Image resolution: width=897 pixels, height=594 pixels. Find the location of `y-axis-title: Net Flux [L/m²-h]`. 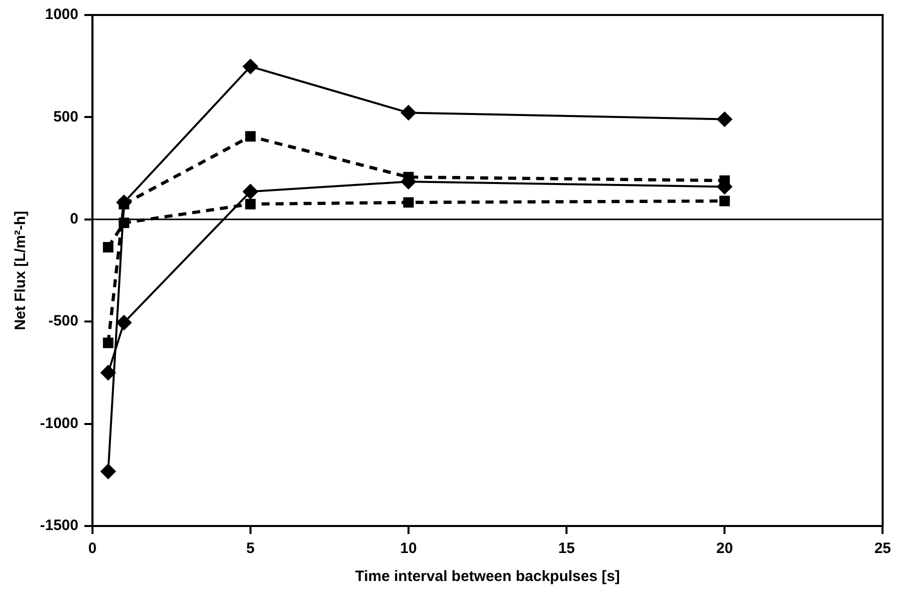

y-axis-title: Net Flux [L/m²-h] is located at coordinates (21, 270).